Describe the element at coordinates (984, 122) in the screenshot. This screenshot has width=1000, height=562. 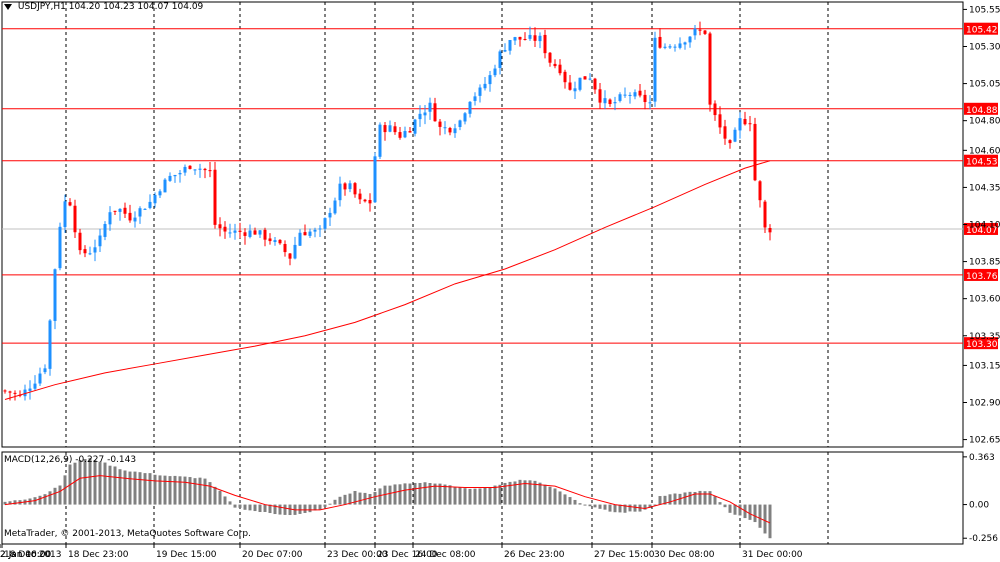
I see `y-tick-label: 104.80` at that location.